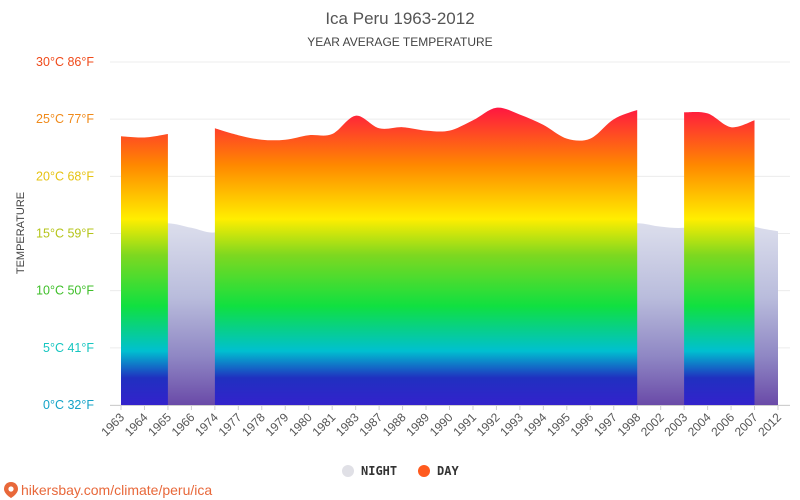  Describe the element at coordinates (348, 471) in the screenshot. I see `legend-night-swatch` at that location.